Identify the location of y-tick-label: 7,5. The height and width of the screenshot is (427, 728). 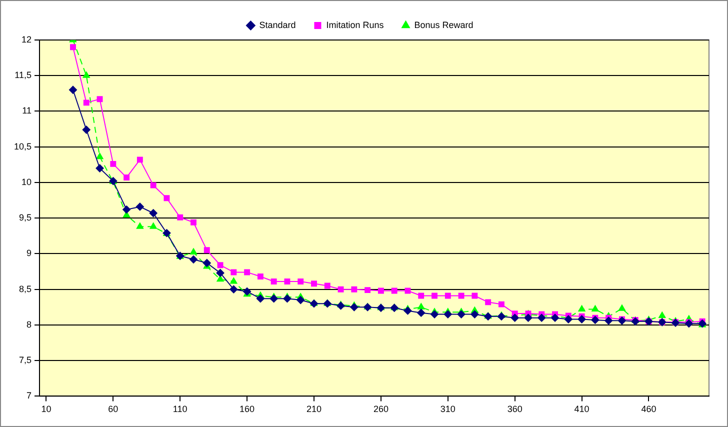
(25, 360).